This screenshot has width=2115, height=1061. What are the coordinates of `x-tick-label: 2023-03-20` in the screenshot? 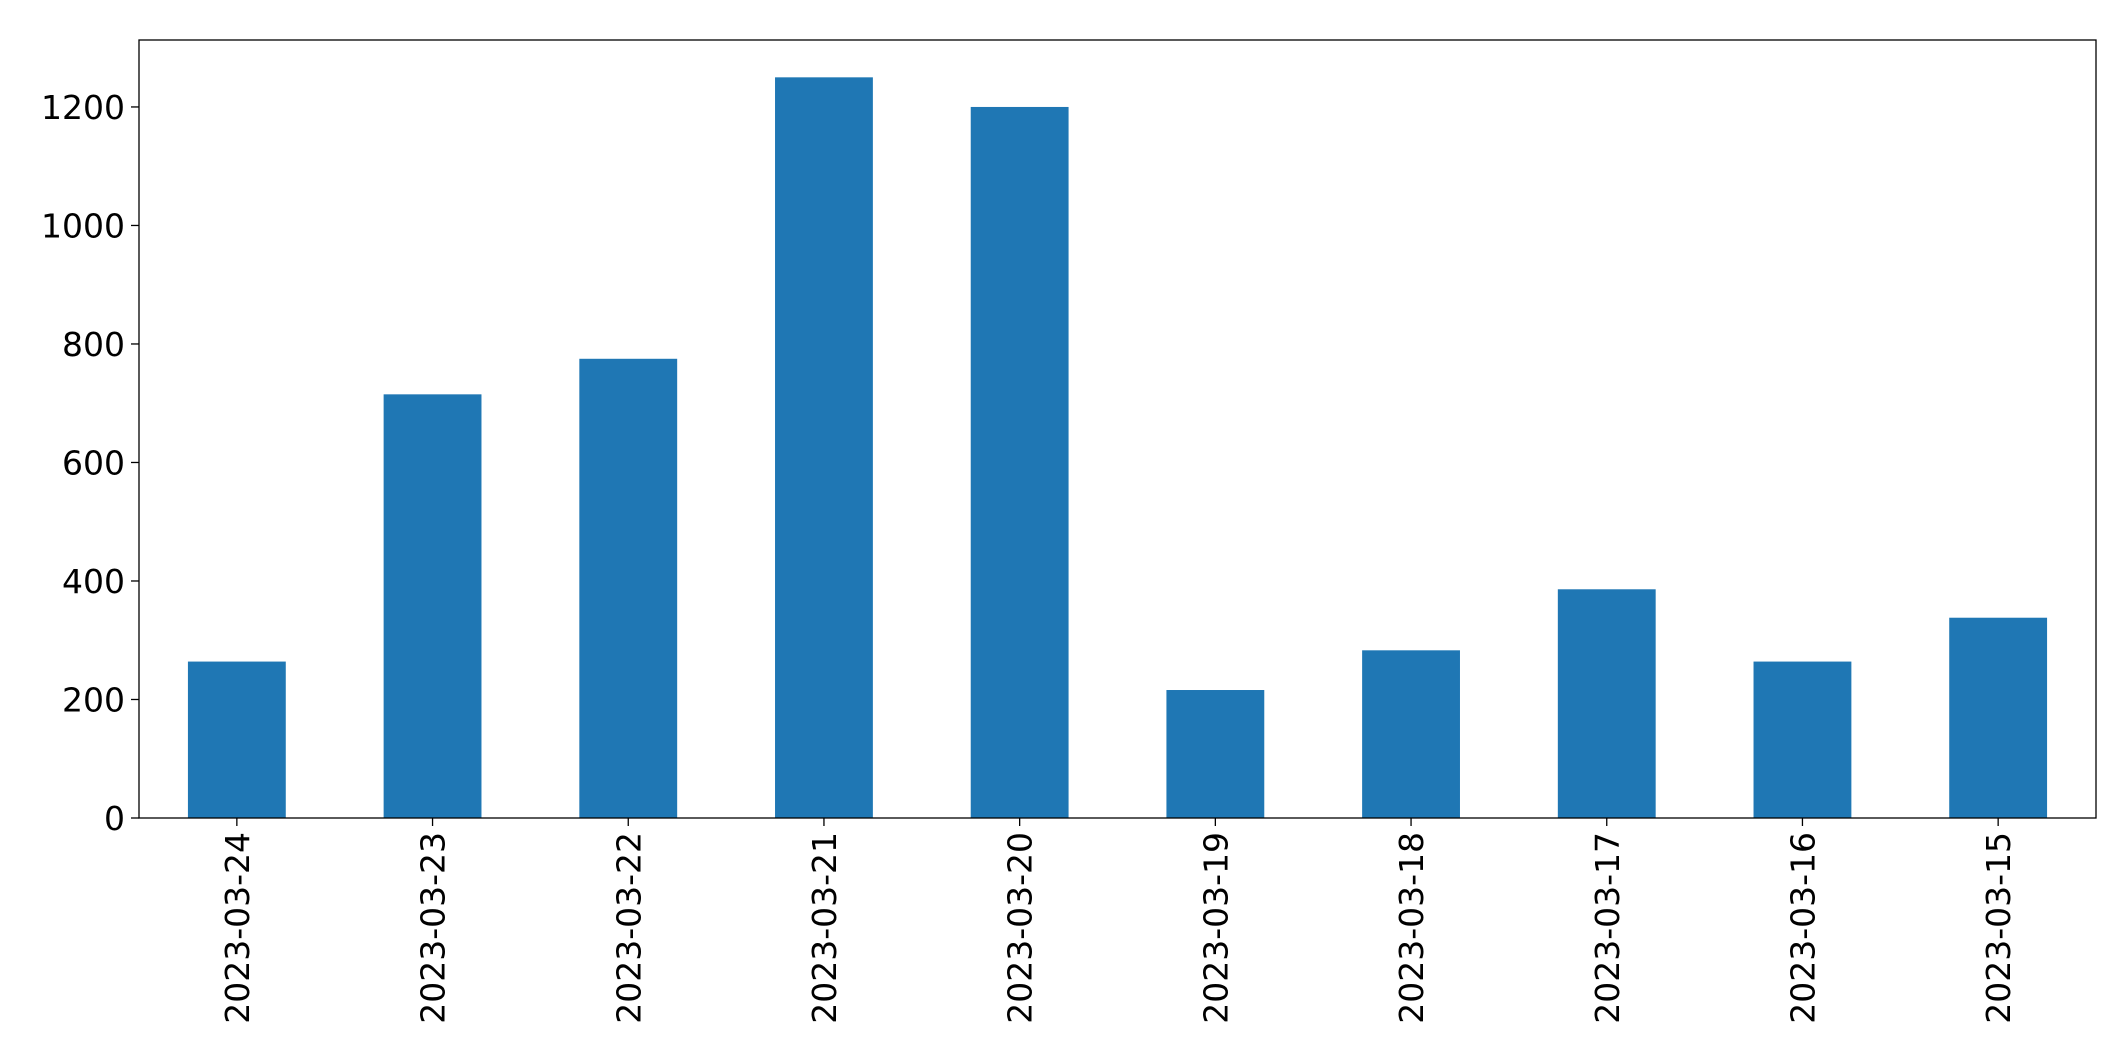 It's located at (1020, 928).